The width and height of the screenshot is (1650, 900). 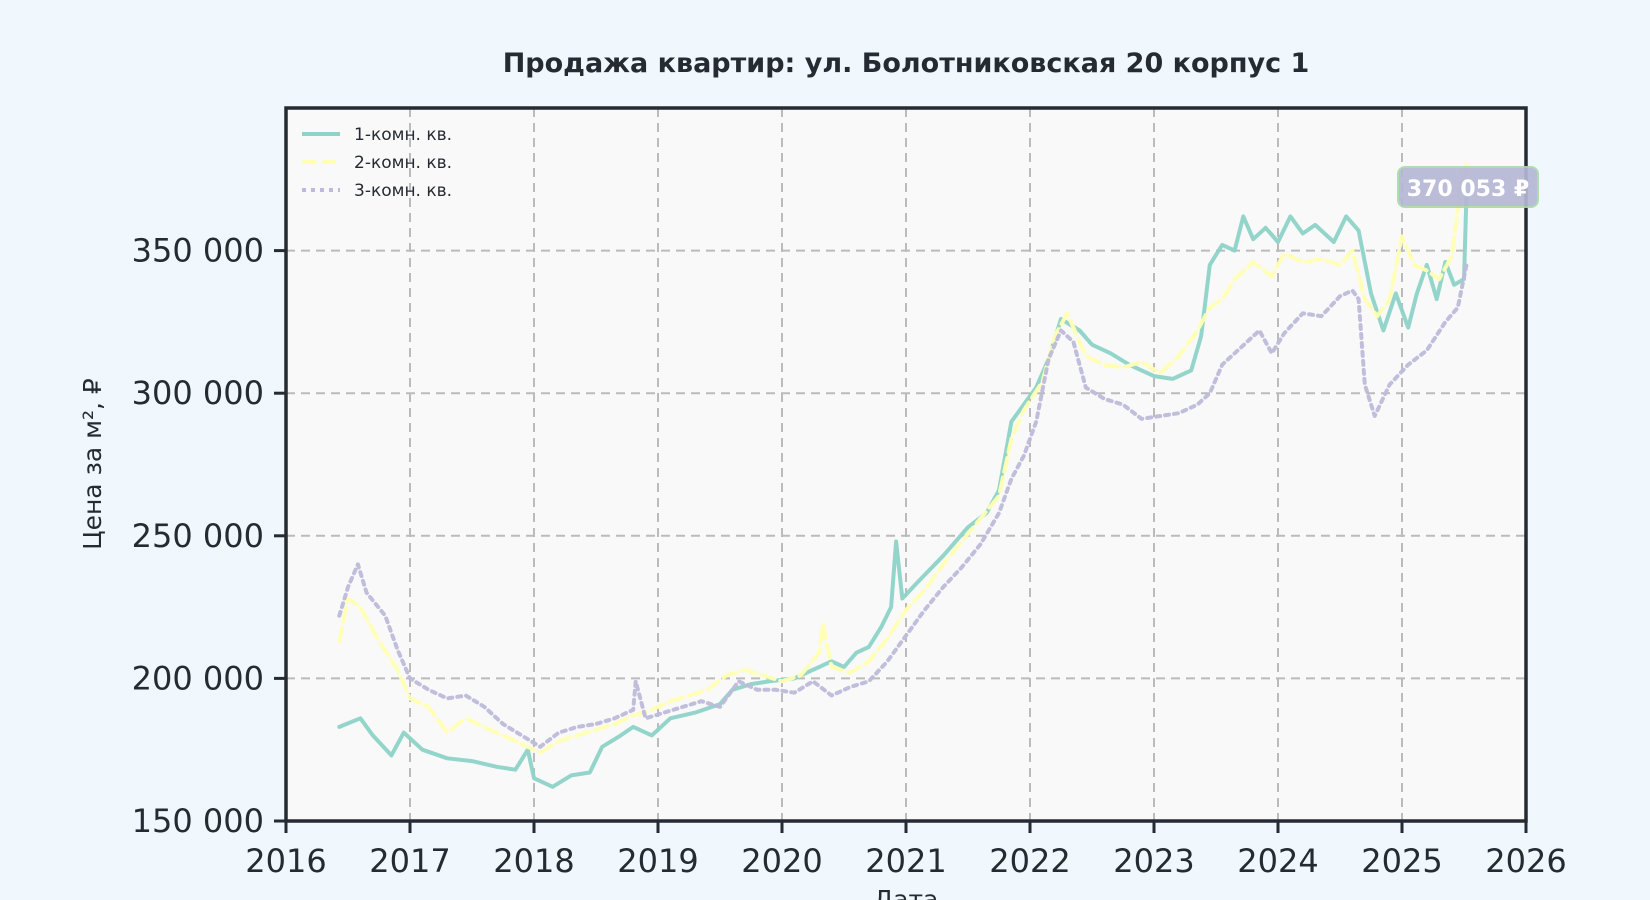 What do you see at coordinates (905, 861) in the screenshot?
I see `x-tick-label: 2021` at bounding box center [905, 861].